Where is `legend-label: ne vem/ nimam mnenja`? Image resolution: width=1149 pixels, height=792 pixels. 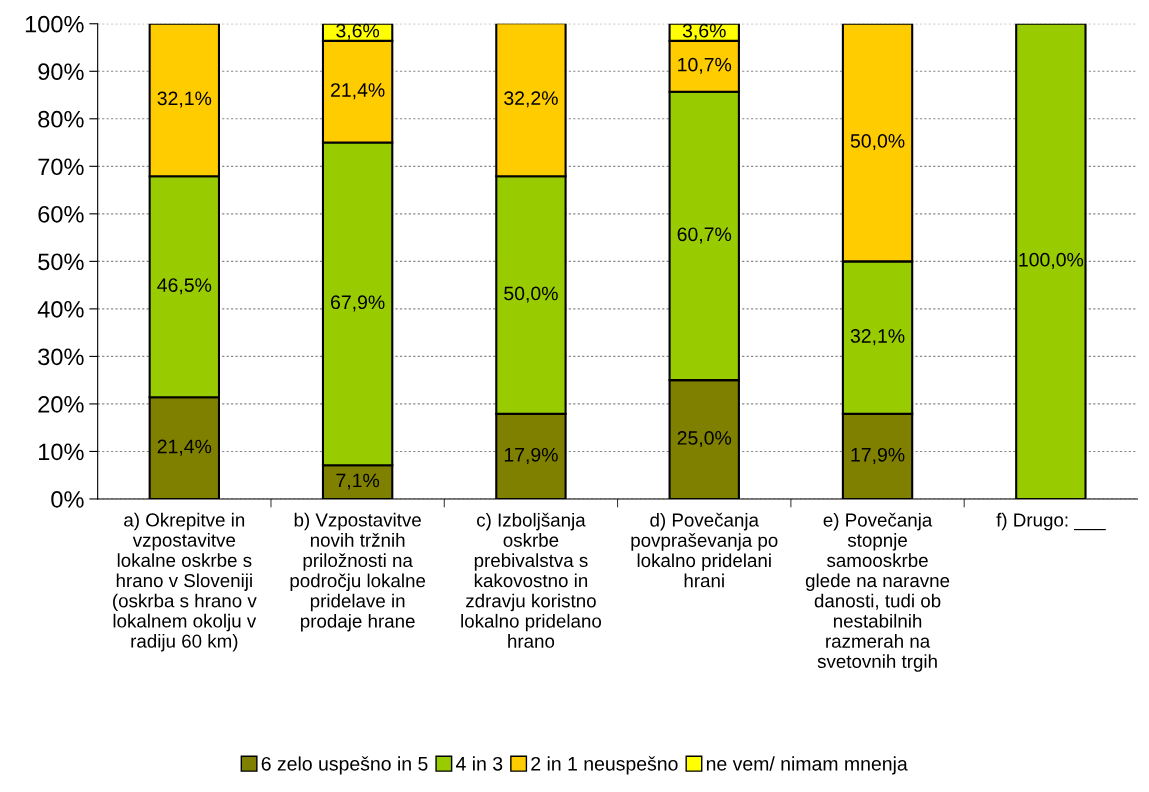
legend-label: ne vem/ nimam mnenja is located at coordinates (807, 765).